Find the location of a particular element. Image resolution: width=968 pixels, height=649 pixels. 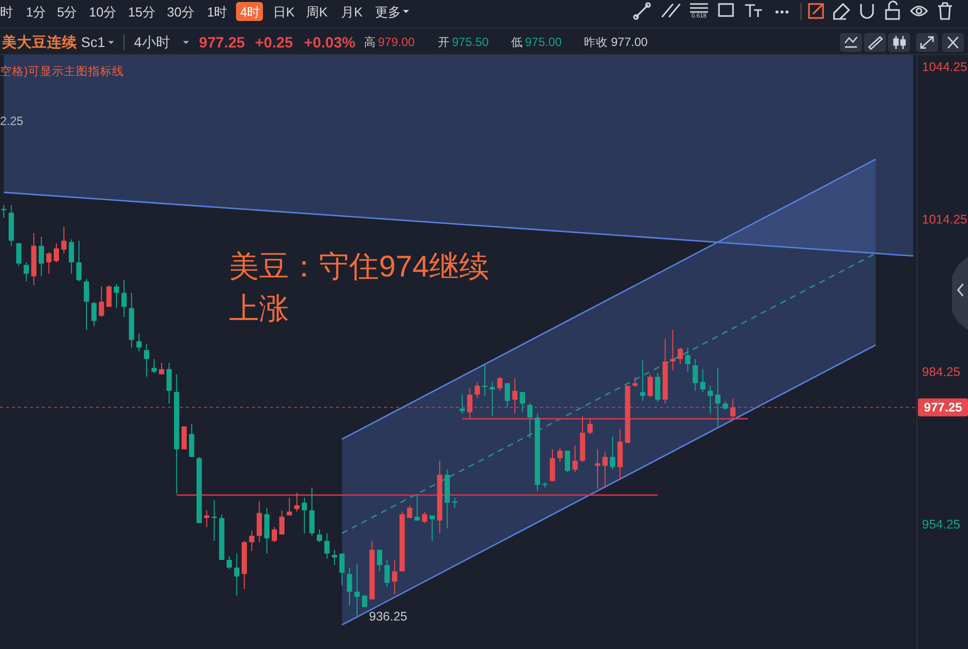

y-tick-label: 954.25 is located at coordinates (941, 525).